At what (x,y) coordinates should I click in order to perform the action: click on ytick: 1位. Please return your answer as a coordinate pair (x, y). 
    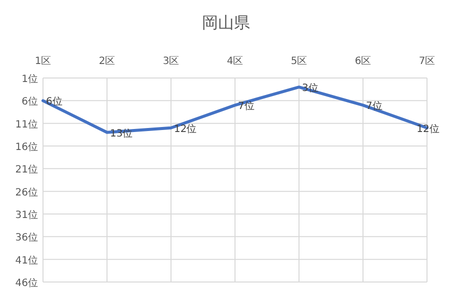
    Looking at the image, I should click on (30, 79).